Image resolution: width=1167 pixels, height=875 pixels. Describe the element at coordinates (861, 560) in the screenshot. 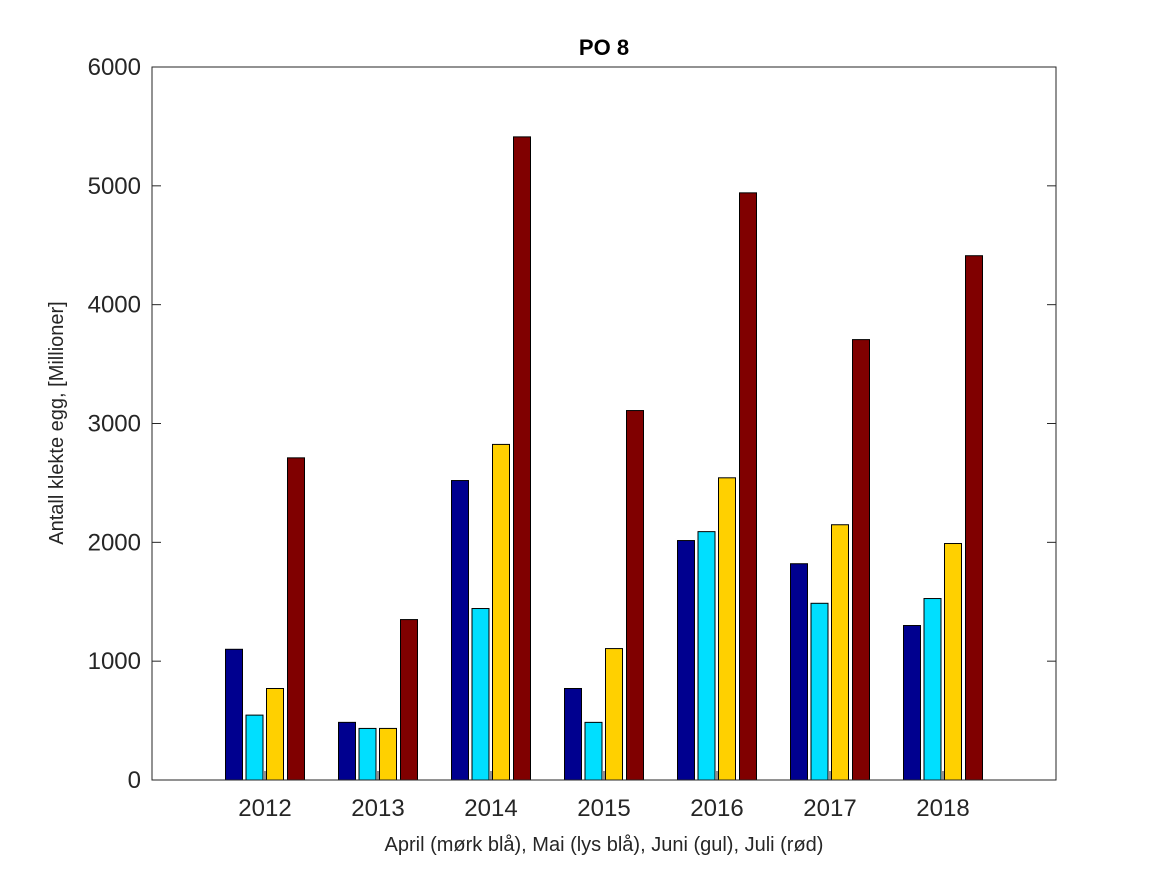

I see `bar-juli-2017` at that location.